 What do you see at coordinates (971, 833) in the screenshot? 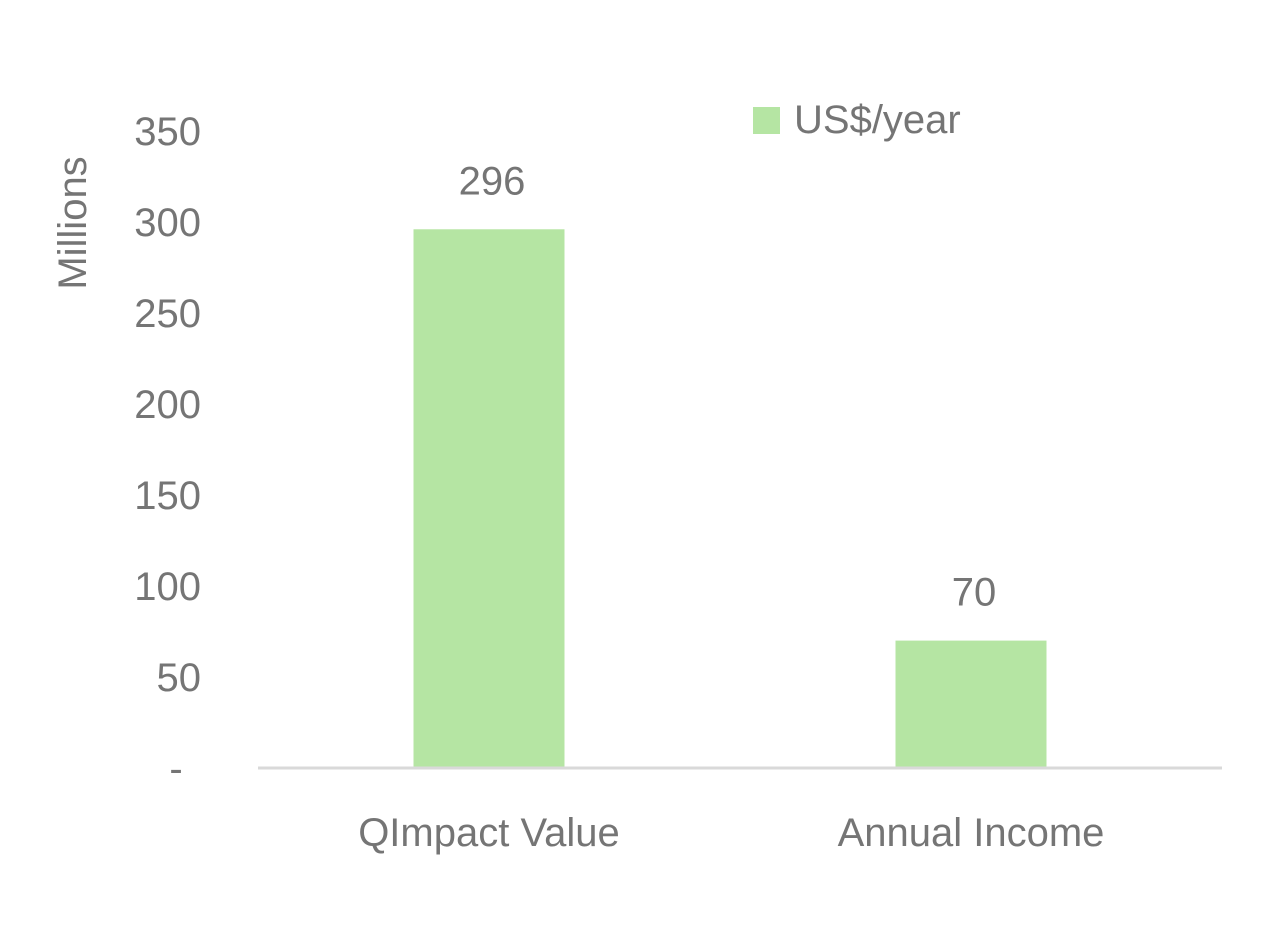
I see `x-tick-label: Annual Income` at bounding box center [971, 833].